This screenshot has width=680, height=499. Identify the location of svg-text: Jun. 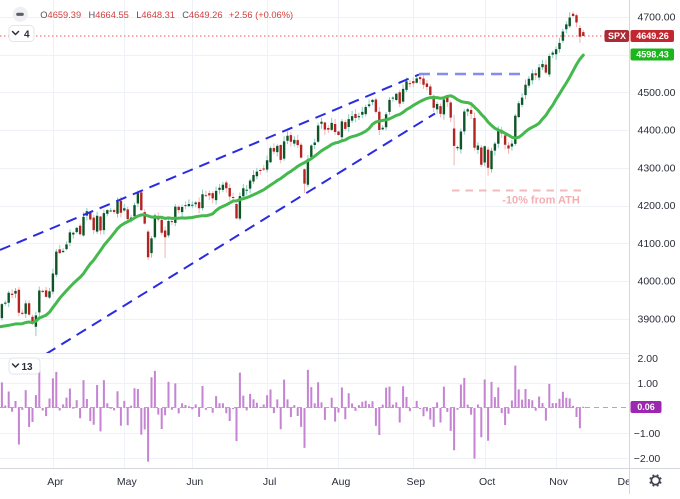
(194, 482).